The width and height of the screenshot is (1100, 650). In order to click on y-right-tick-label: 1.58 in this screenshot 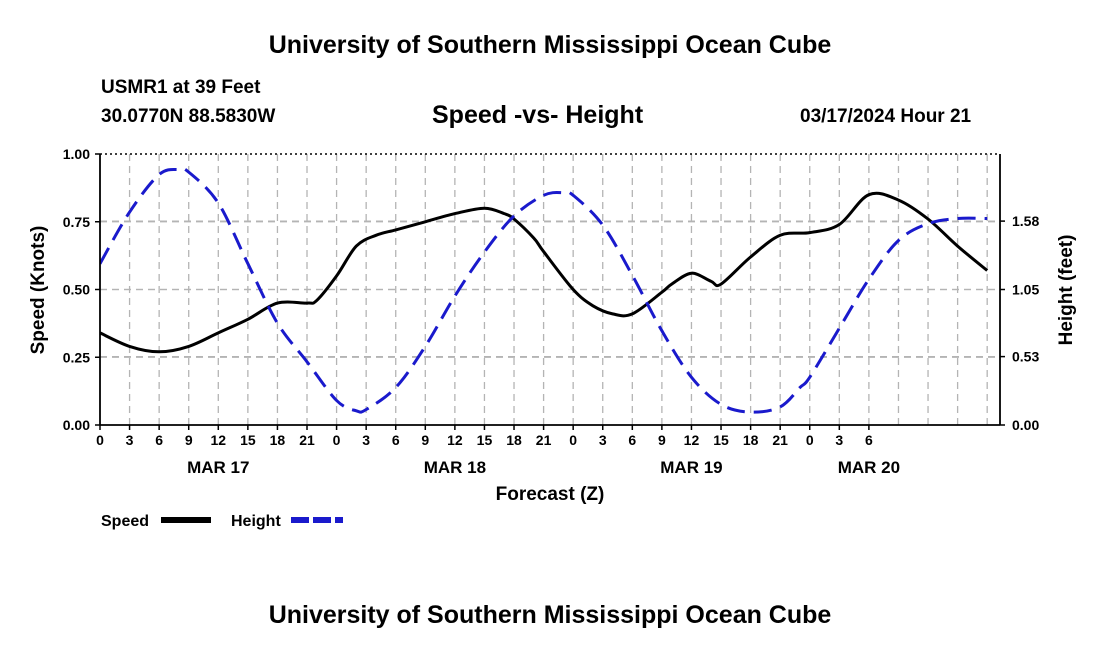, I will do `click(1025, 221)`.